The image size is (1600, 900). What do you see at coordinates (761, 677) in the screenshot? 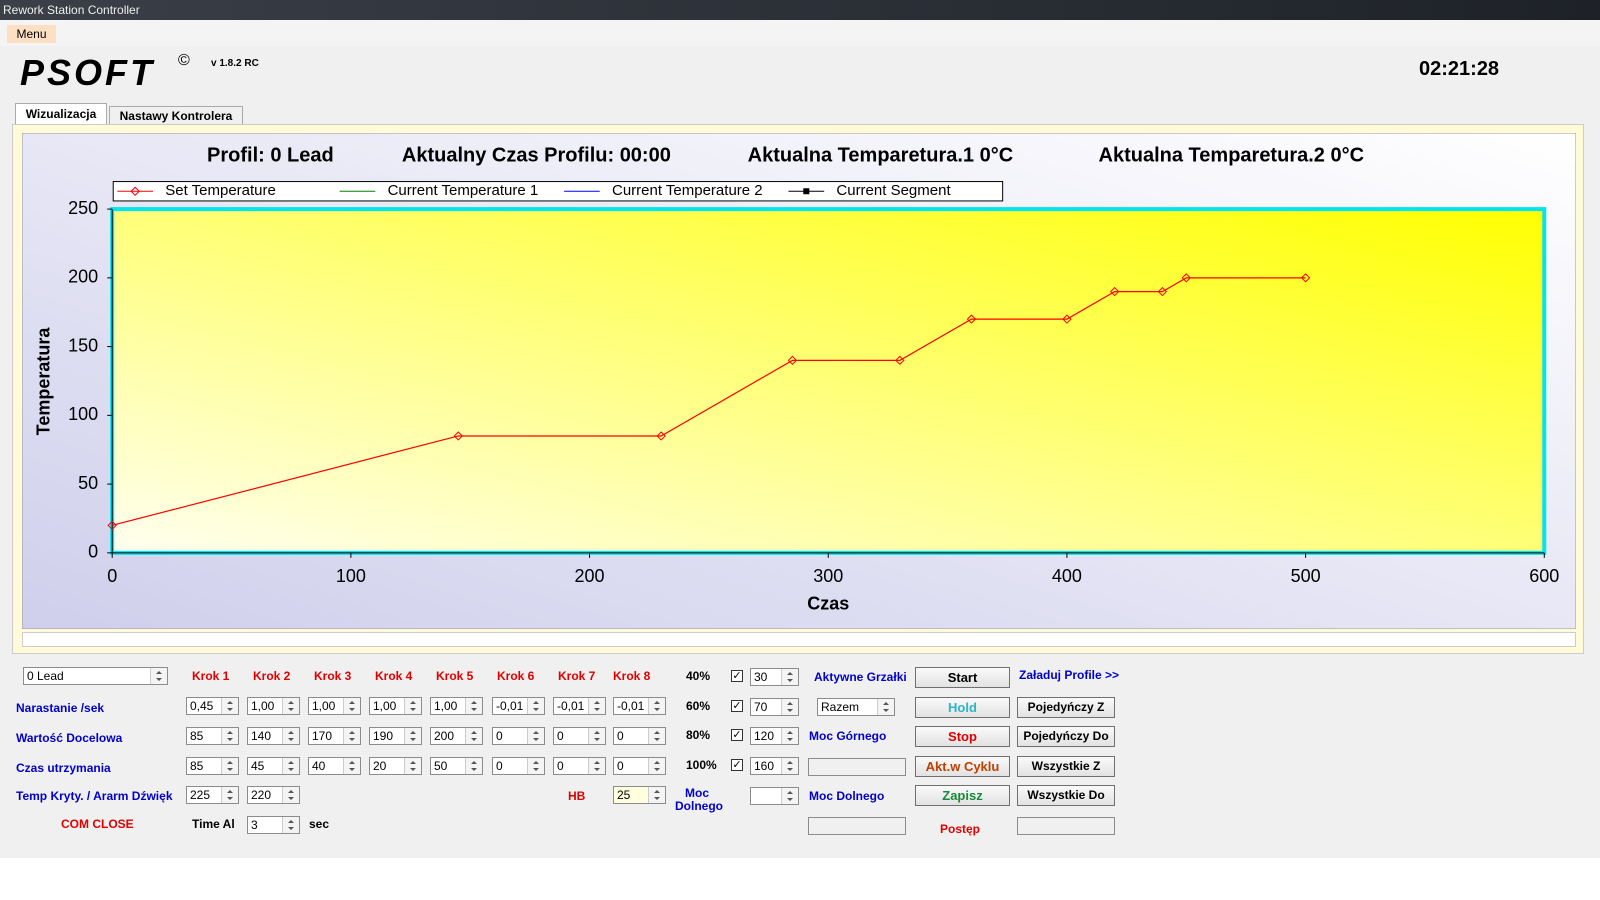
I see `input-value: 30` at bounding box center [761, 677].